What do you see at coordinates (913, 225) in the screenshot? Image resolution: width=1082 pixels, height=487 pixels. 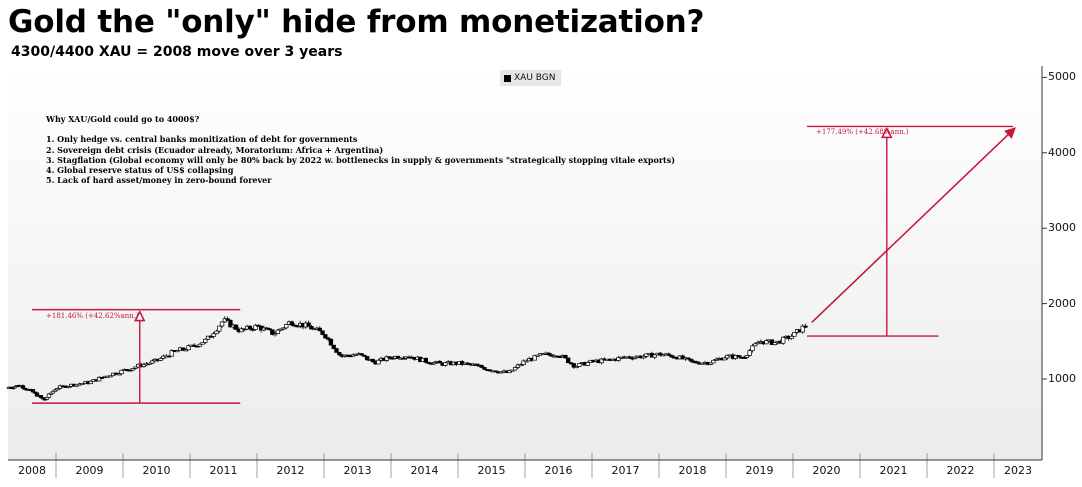 I see `projection-trend-arrow` at bounding box center [913, 225].